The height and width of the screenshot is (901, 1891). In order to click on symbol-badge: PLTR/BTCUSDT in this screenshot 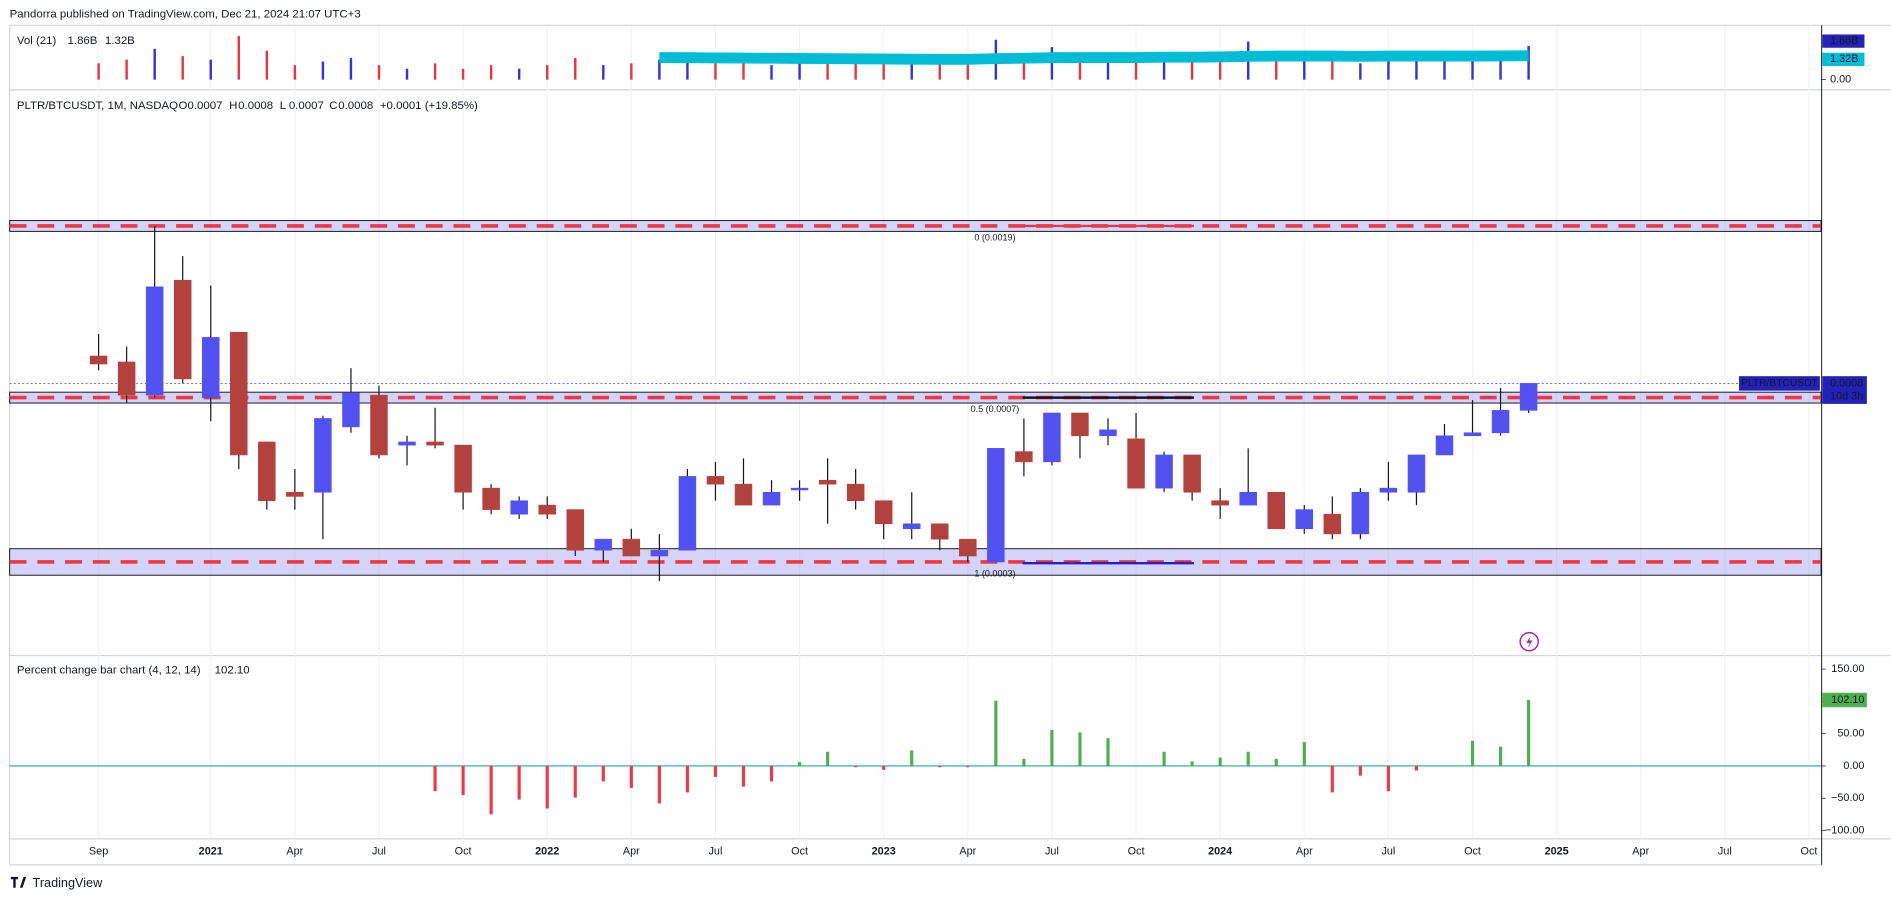, I will do `click(1779, 383)`.